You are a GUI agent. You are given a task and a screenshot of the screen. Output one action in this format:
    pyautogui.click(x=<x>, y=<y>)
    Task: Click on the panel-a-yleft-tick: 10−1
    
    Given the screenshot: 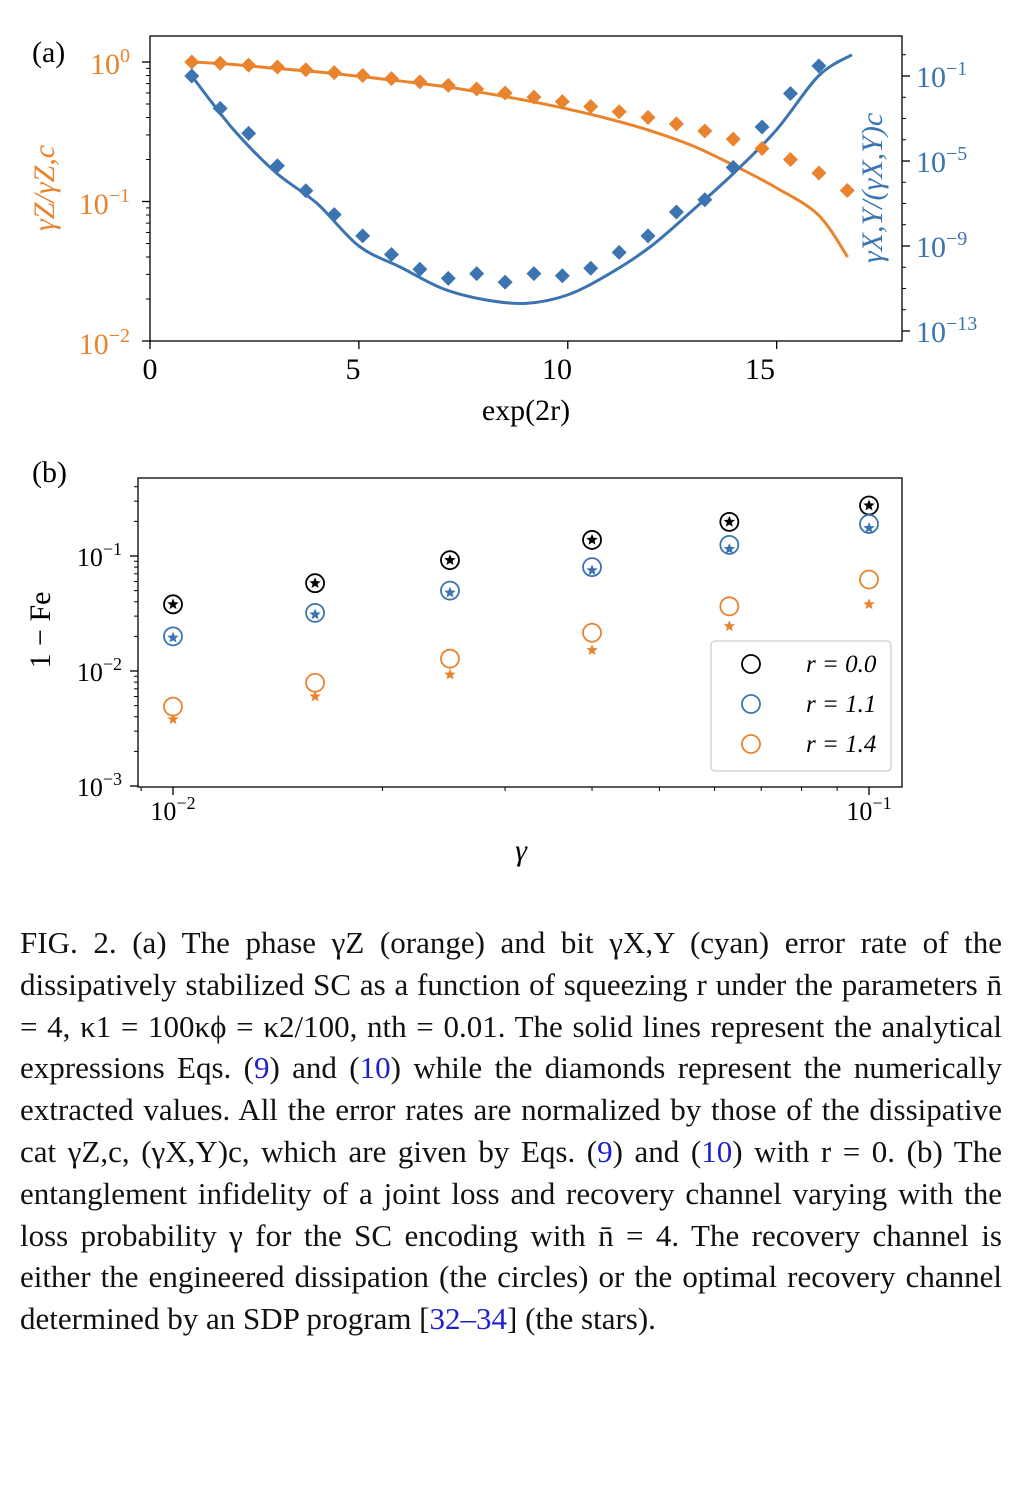 What is the action you would take?
    pyautogui.click(x=104, y=203)
    